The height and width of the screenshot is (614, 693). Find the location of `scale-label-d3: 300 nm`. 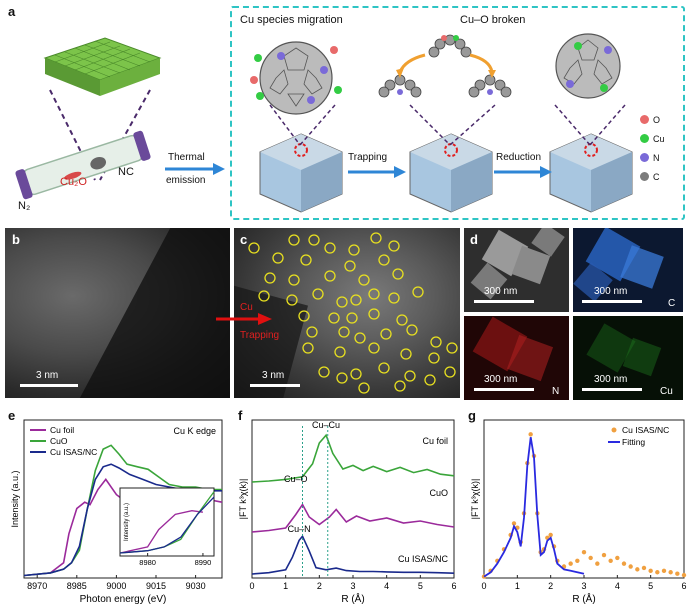

scale-label-d3: 300 nm is located at coordinates (501, 379).